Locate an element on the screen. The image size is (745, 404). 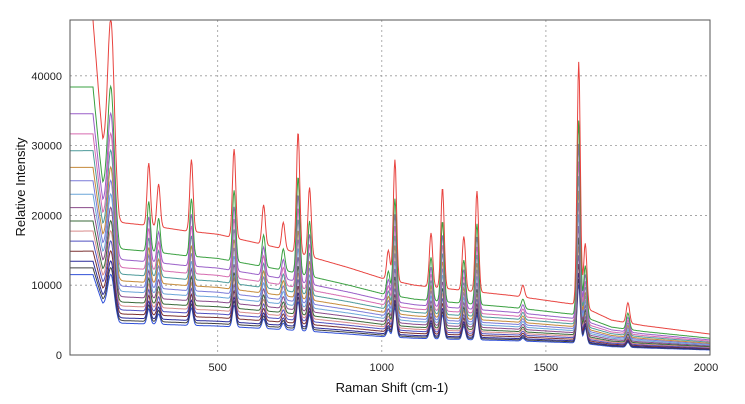
y-tick-label: 0 is located at coordinates (59, 356).